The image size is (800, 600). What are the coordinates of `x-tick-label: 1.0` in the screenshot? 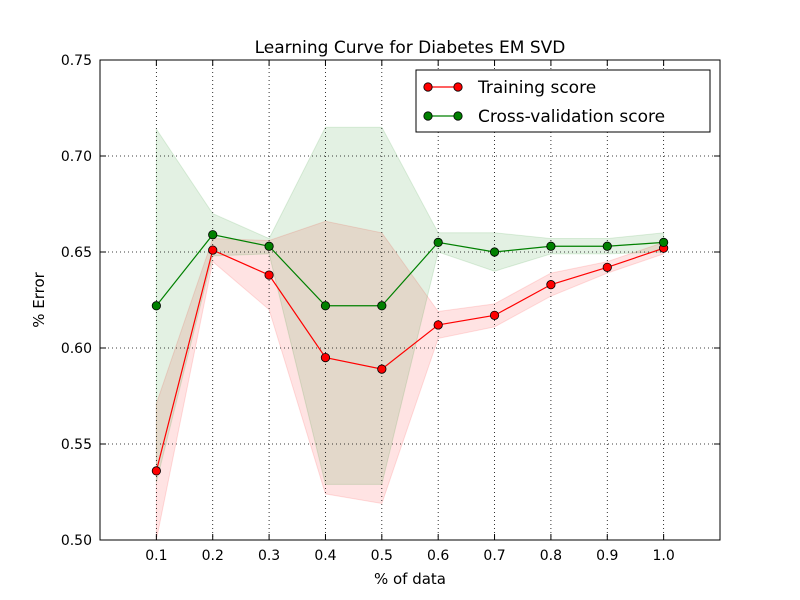 It's located at (664, 556).